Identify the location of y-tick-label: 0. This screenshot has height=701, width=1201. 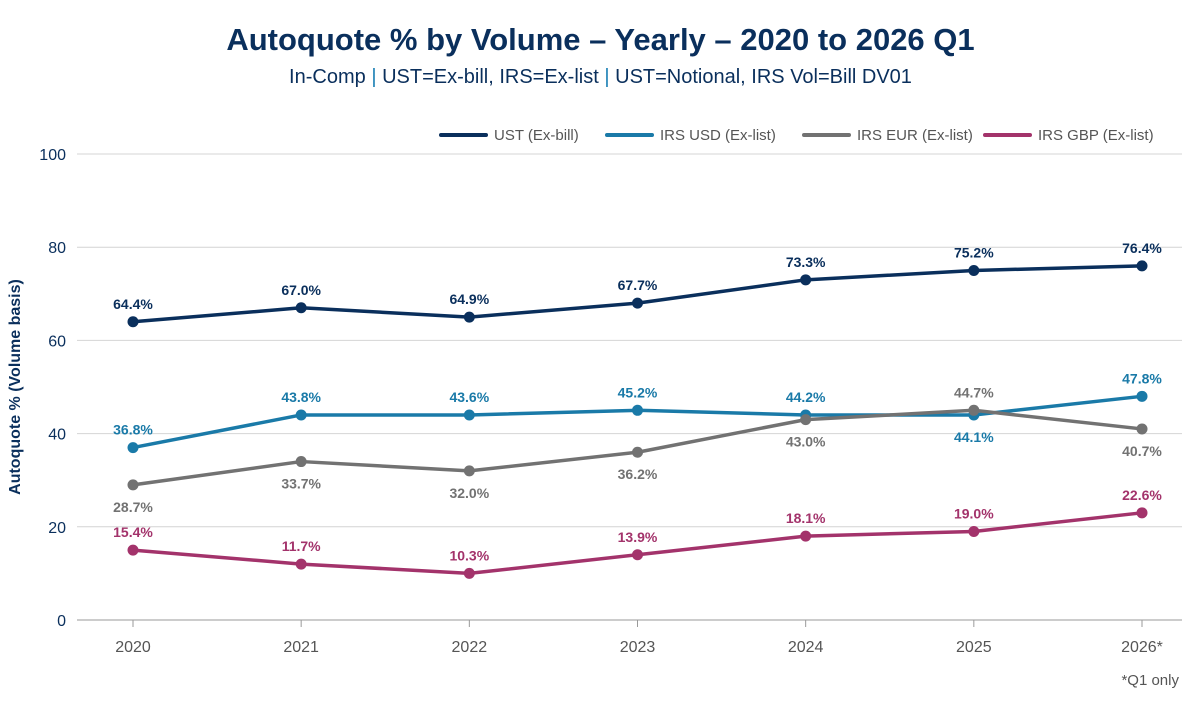
(61, 621).